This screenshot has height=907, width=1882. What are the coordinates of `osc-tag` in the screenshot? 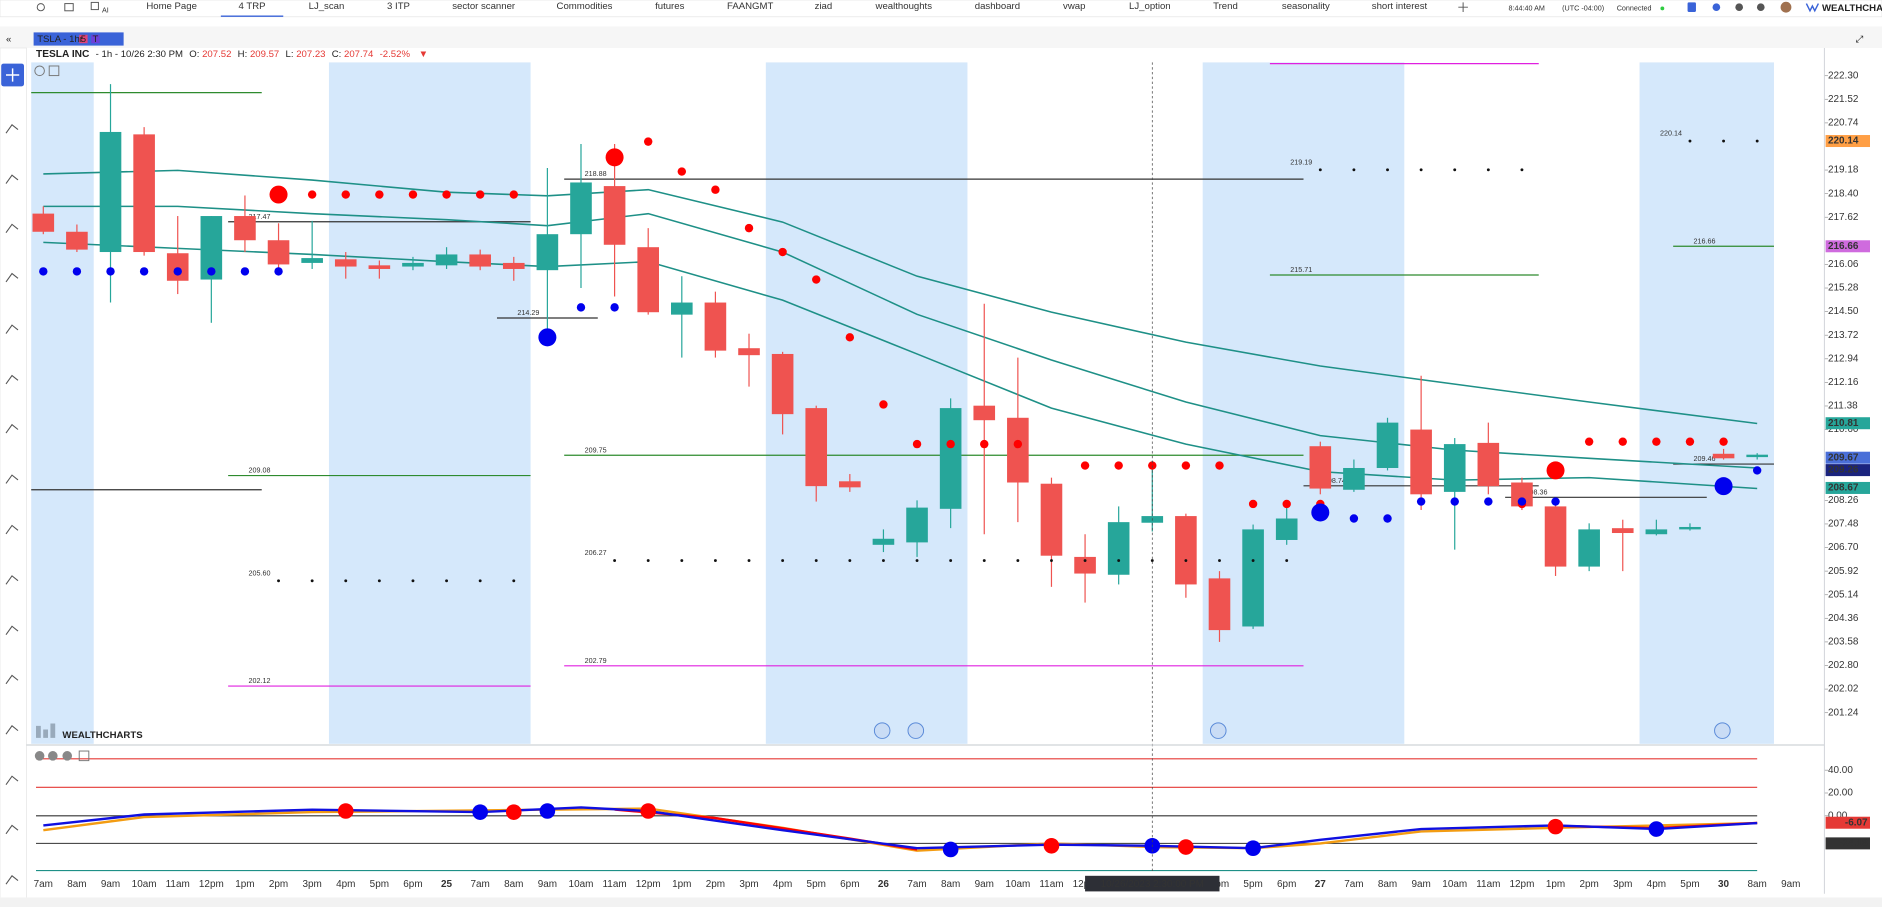 It's located at (1847, 822).